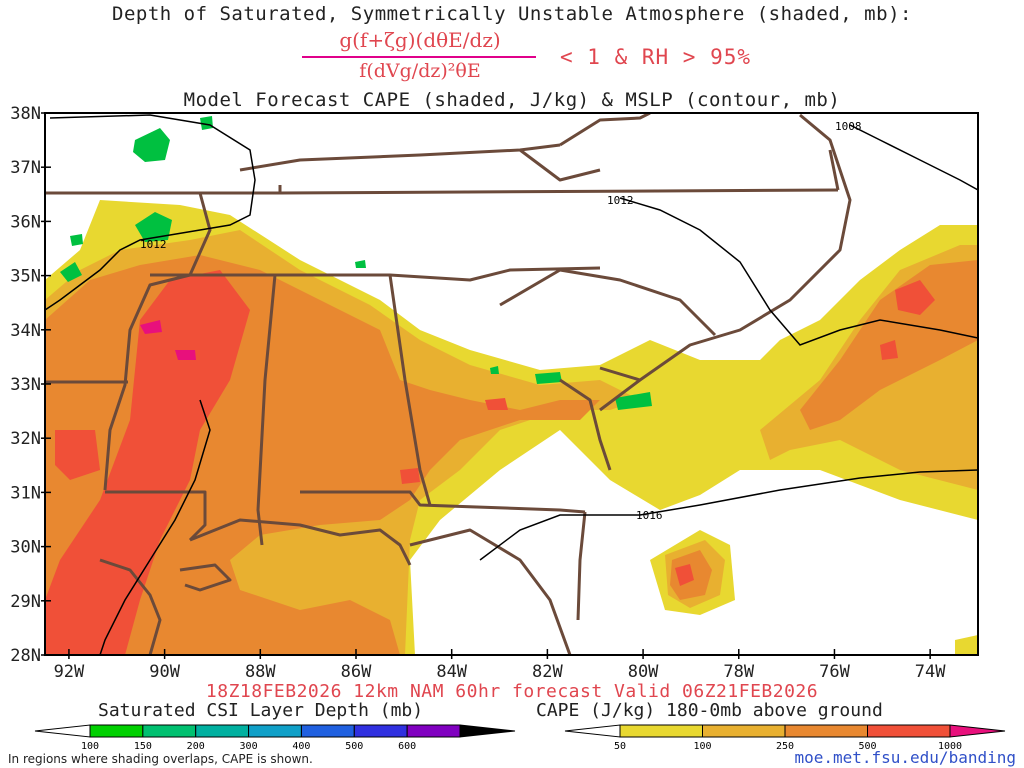 The image size is (1024, 768). I want to click on lon-tick-label: 92W, so click(69, 672).